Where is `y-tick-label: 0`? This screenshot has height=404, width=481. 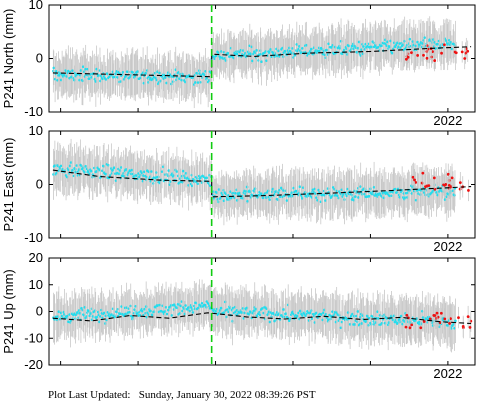 y-tick-label: 0 is located at coordinates (39, 58).